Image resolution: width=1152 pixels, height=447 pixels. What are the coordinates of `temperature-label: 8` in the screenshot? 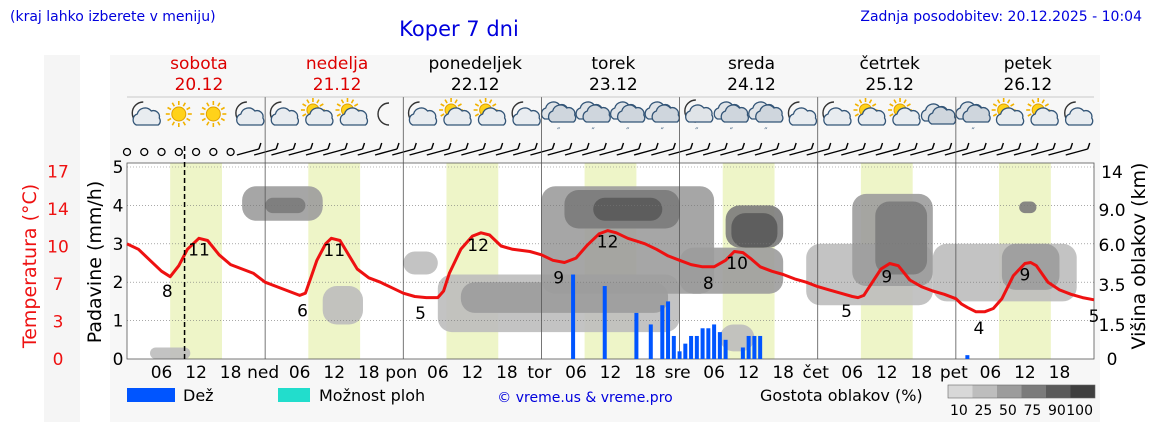 It's located at (167, 292).